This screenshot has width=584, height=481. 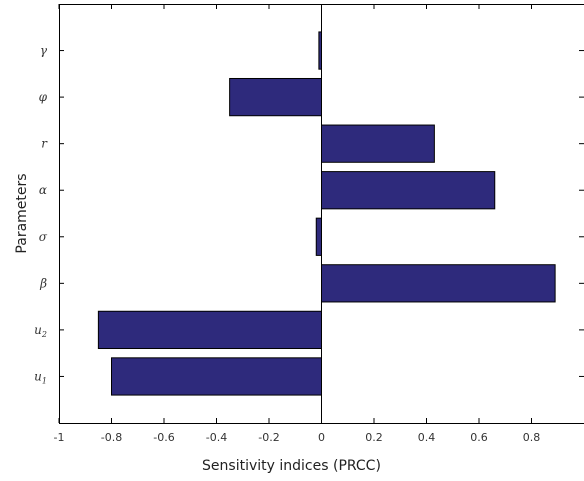 I want to click on x-tick-label: 0.2, so click(x=374, y=437).